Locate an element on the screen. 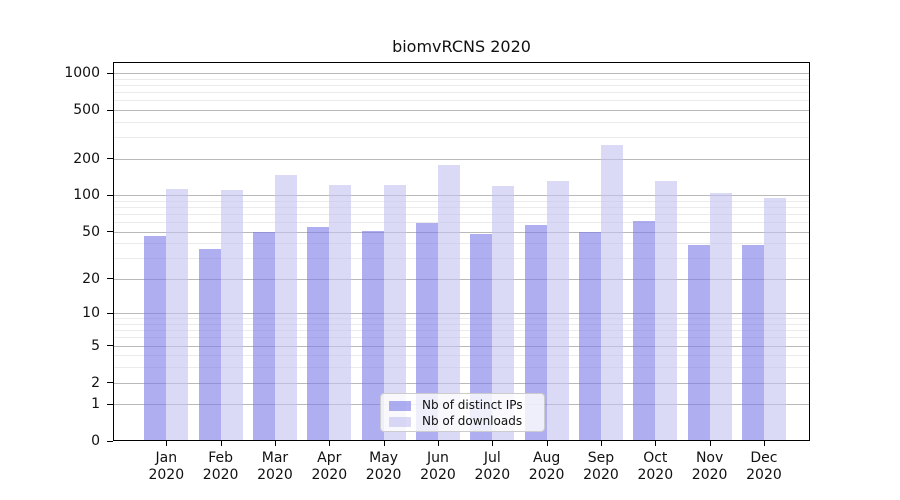 The image size is (900, 500). bar-downloads-may is located at coordinates (394, 312).